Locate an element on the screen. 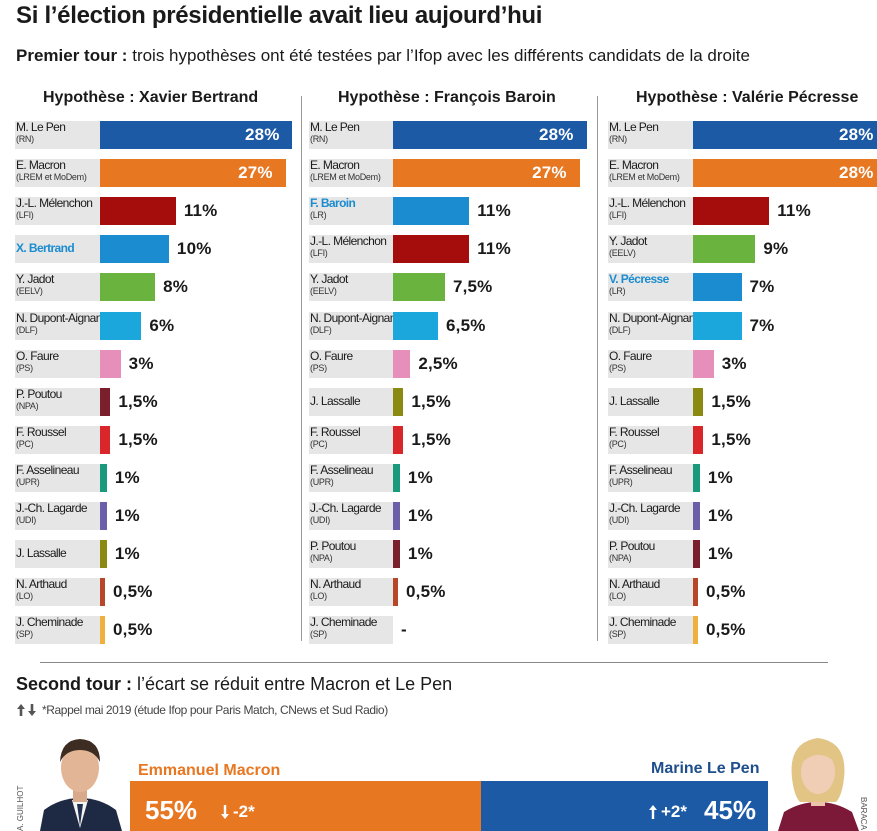  candidate-party: (UPR) is located at coordinates (322, 481).